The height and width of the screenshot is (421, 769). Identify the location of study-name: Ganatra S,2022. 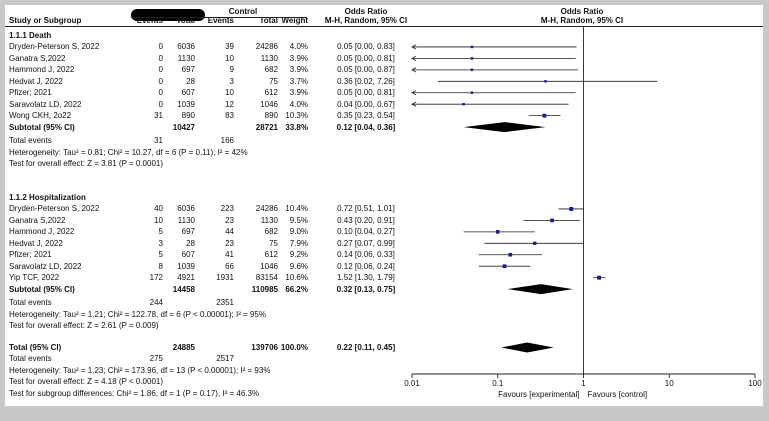
(37, 58).